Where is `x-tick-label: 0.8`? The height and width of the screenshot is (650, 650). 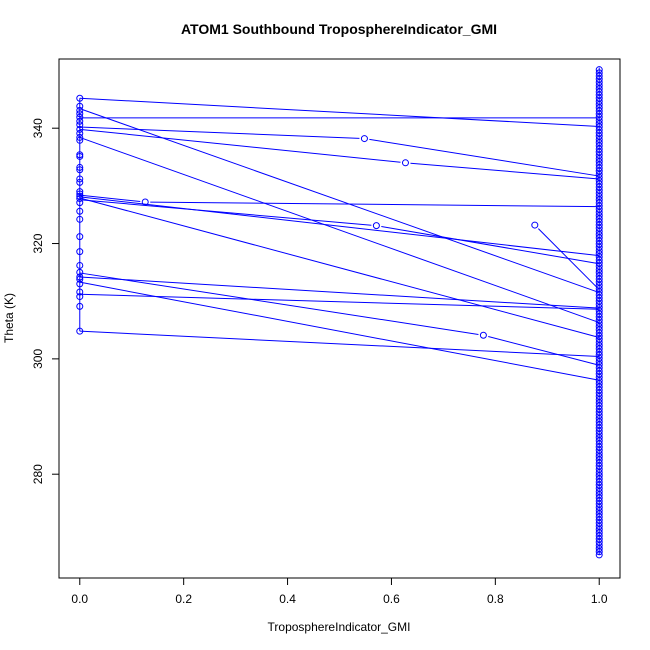
x-tick-label: 0.8 is located at coordinates (495, 599).